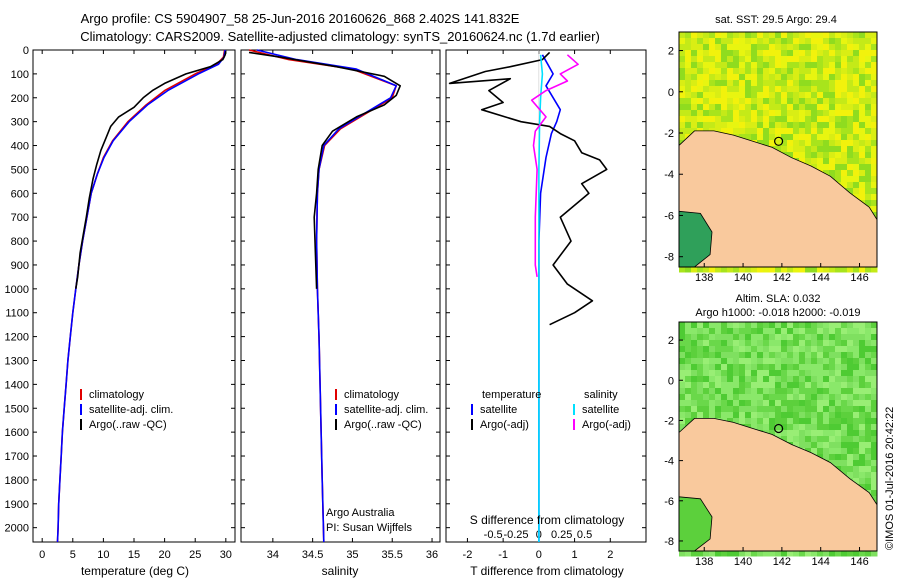  I want to click on x-tick-label: 15, so click(134, 555).